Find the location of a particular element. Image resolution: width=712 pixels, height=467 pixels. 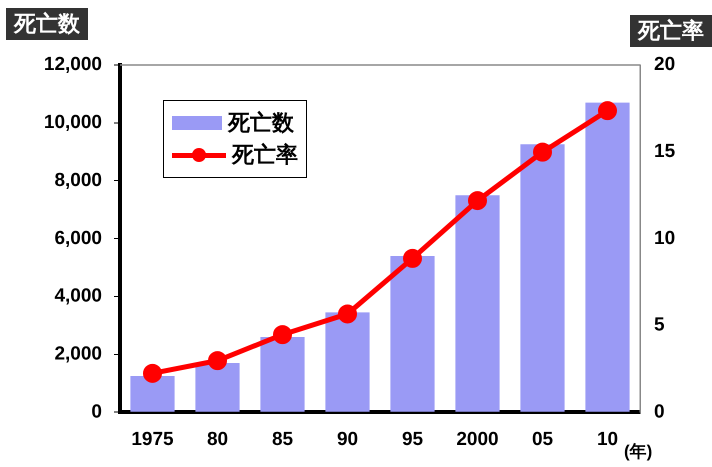

legend-label: 死亡率 is located at coordinates (265, 155).